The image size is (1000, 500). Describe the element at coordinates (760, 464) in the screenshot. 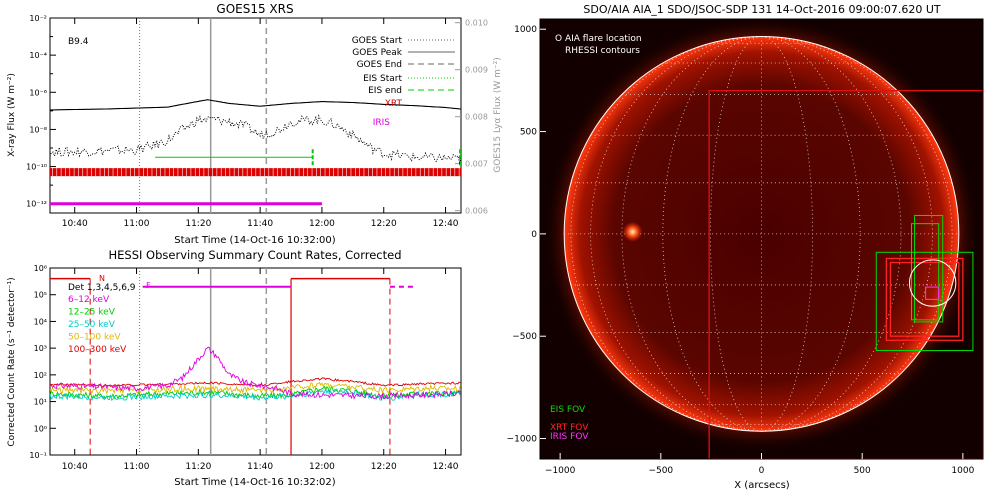

I see `aia-x-axis: −1000 −500 0 500 1000` at that location.